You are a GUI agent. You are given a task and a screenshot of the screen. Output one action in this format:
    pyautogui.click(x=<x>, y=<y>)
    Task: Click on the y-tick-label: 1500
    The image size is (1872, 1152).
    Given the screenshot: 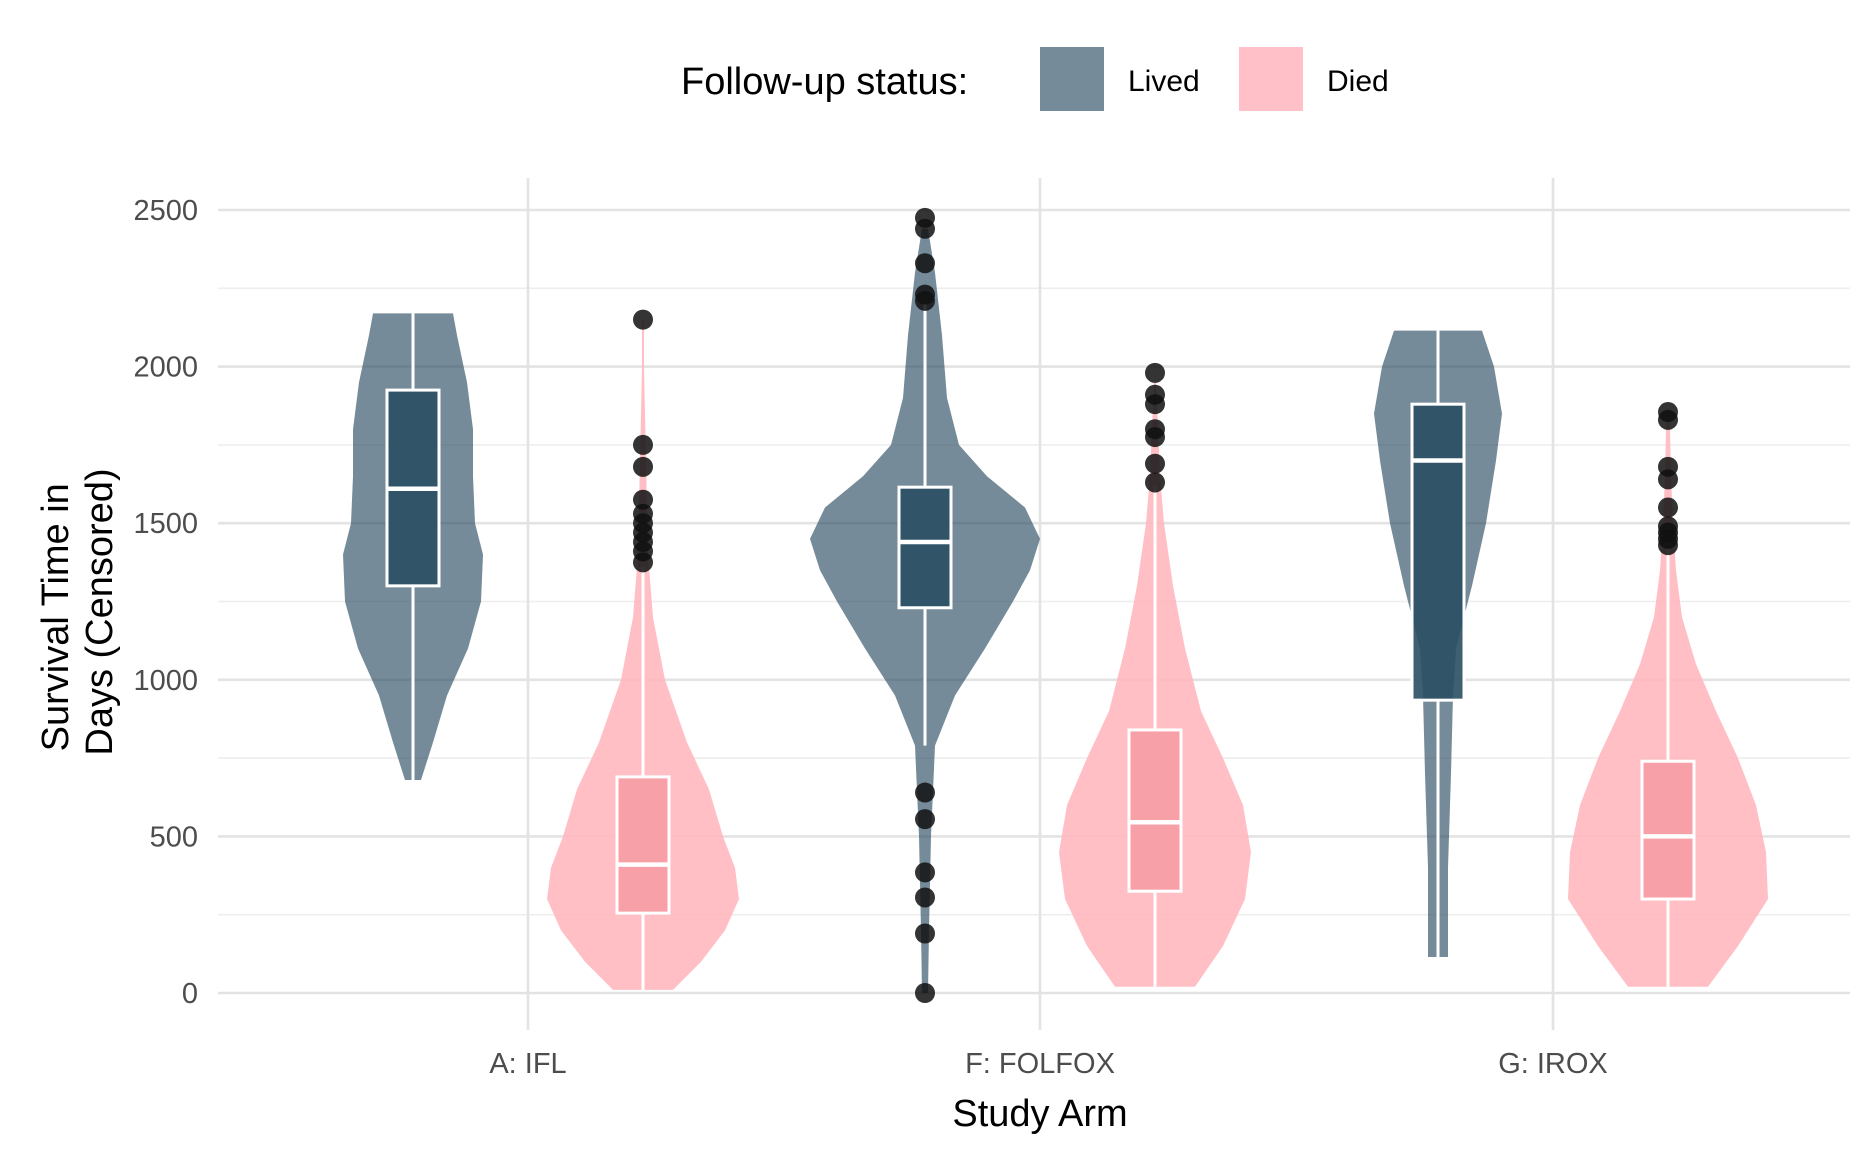 What is the action you would take?
    pyautogui.click(x=165, y=524)
    